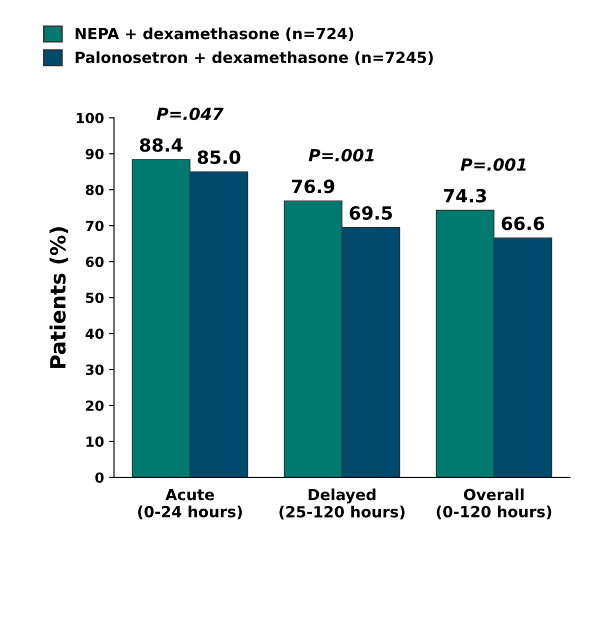  I want to click on y-tick-label: 50, so click(95, 298).